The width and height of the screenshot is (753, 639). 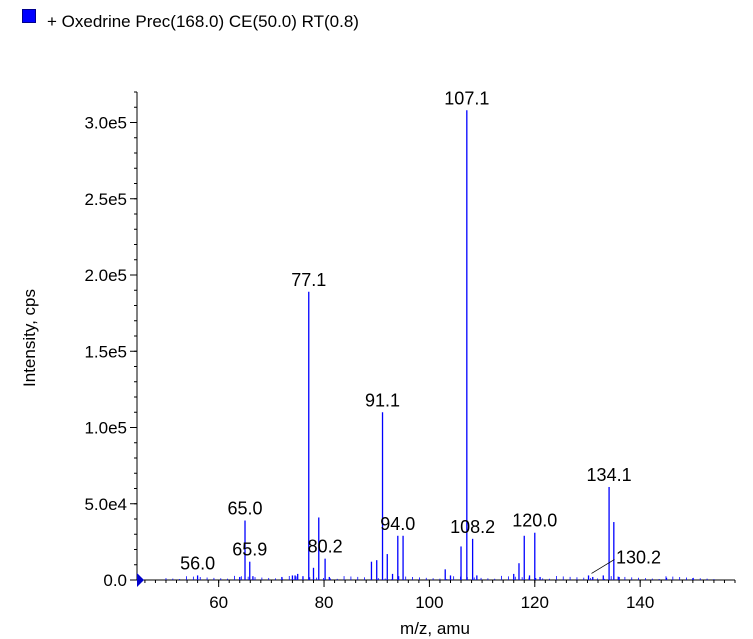 I want to click on x-tick-label: 80, so click(x=324, y=602).